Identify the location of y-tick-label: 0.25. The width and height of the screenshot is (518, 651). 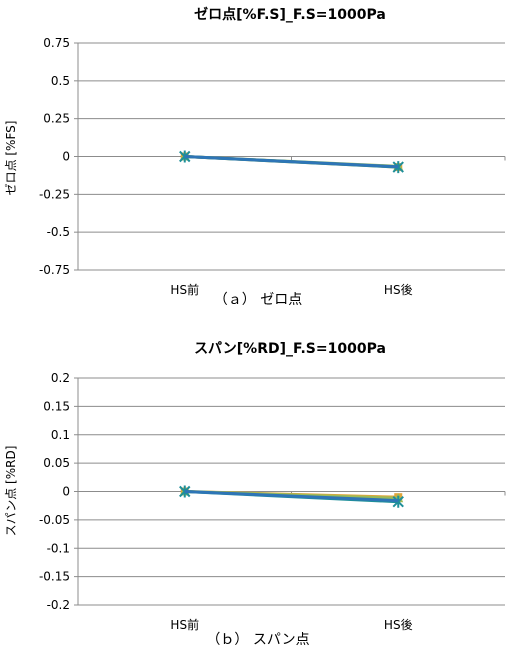
(56, 119).